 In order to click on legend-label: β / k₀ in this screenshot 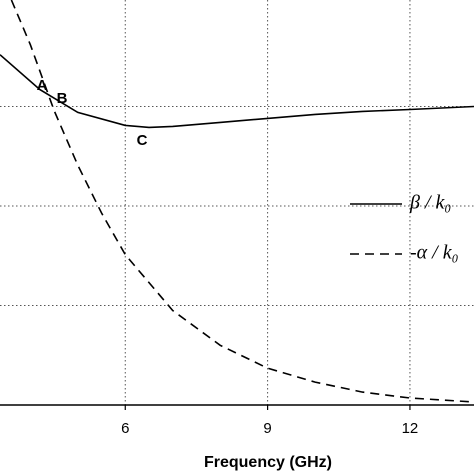, I will do `click(430, 203)`.